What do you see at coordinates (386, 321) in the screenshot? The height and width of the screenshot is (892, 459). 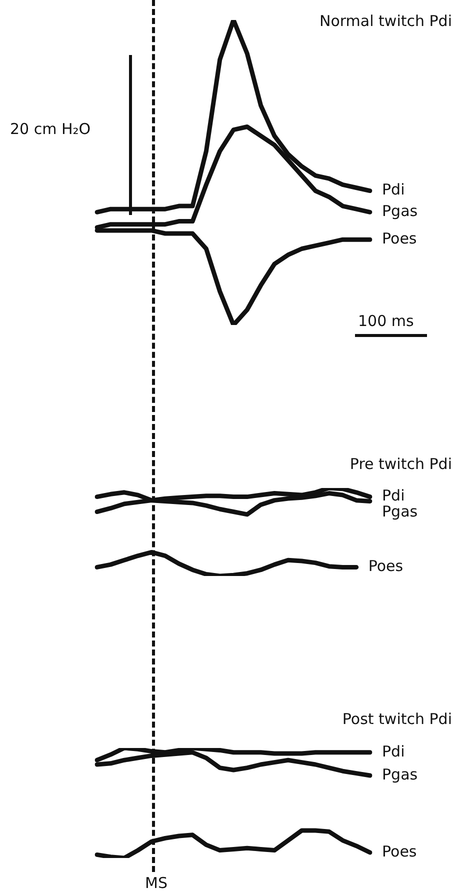 I see `annotation: 100 ms` at bounding box center [386, 321].